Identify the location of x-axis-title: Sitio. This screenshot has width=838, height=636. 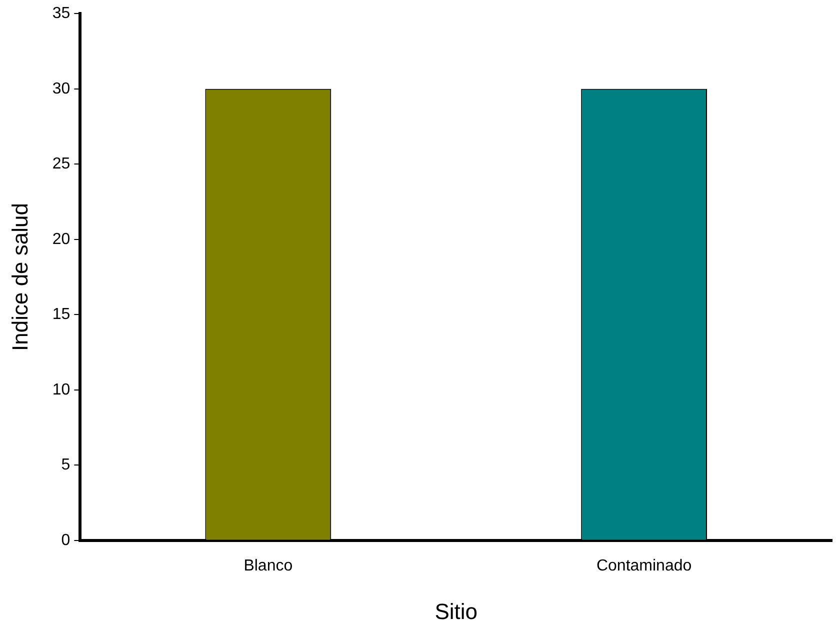
(456, 611).